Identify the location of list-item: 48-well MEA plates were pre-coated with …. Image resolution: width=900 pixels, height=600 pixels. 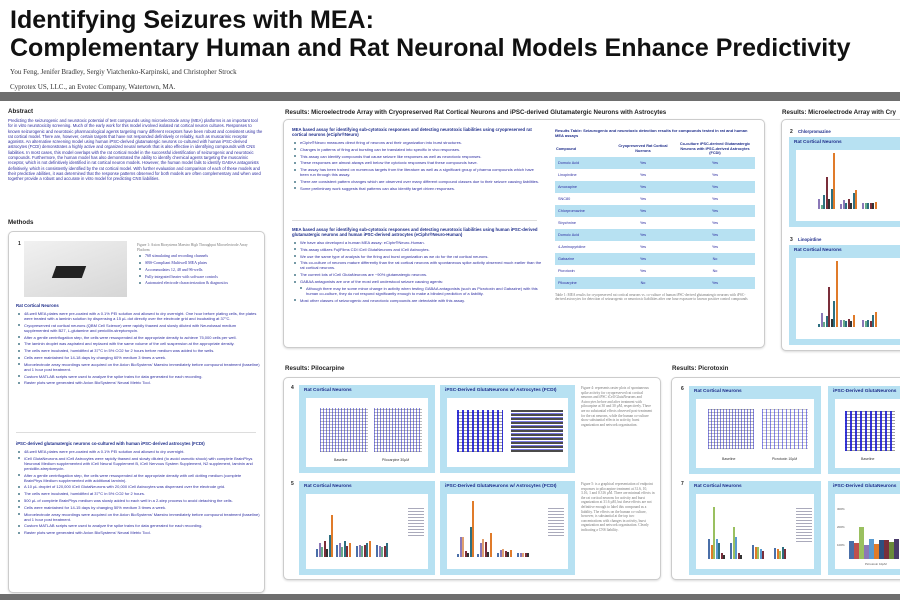
(138, 451).